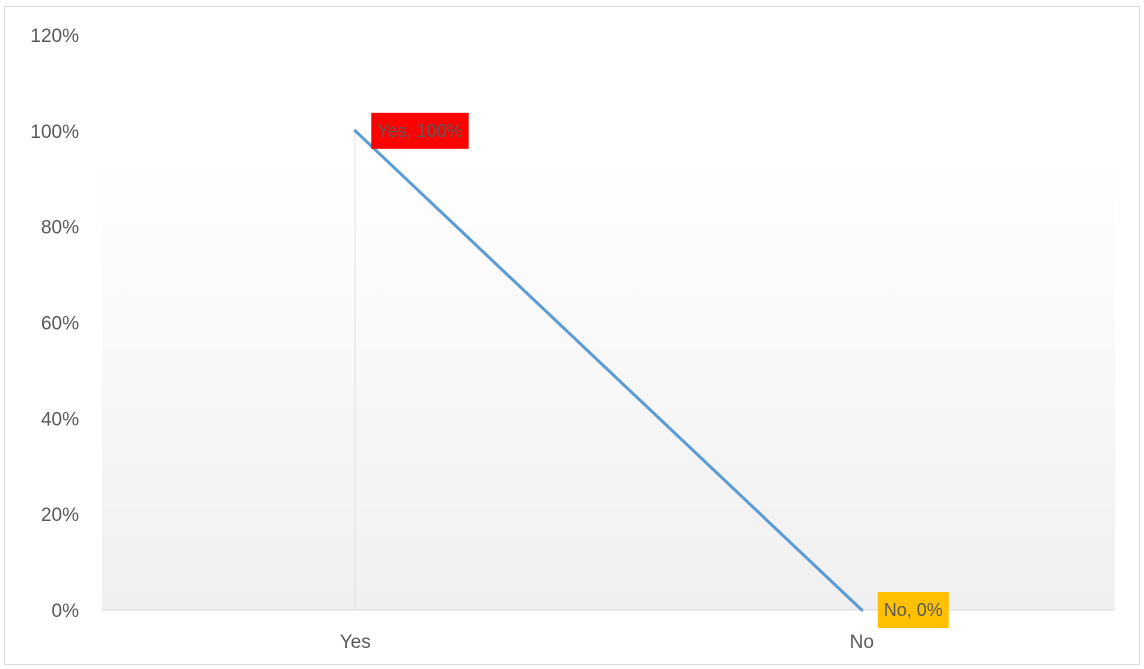  What do you see at coordinates (355, 642) in the screenshot?
I see `x-tick-label: Yes` at bounding box center [355, 642].